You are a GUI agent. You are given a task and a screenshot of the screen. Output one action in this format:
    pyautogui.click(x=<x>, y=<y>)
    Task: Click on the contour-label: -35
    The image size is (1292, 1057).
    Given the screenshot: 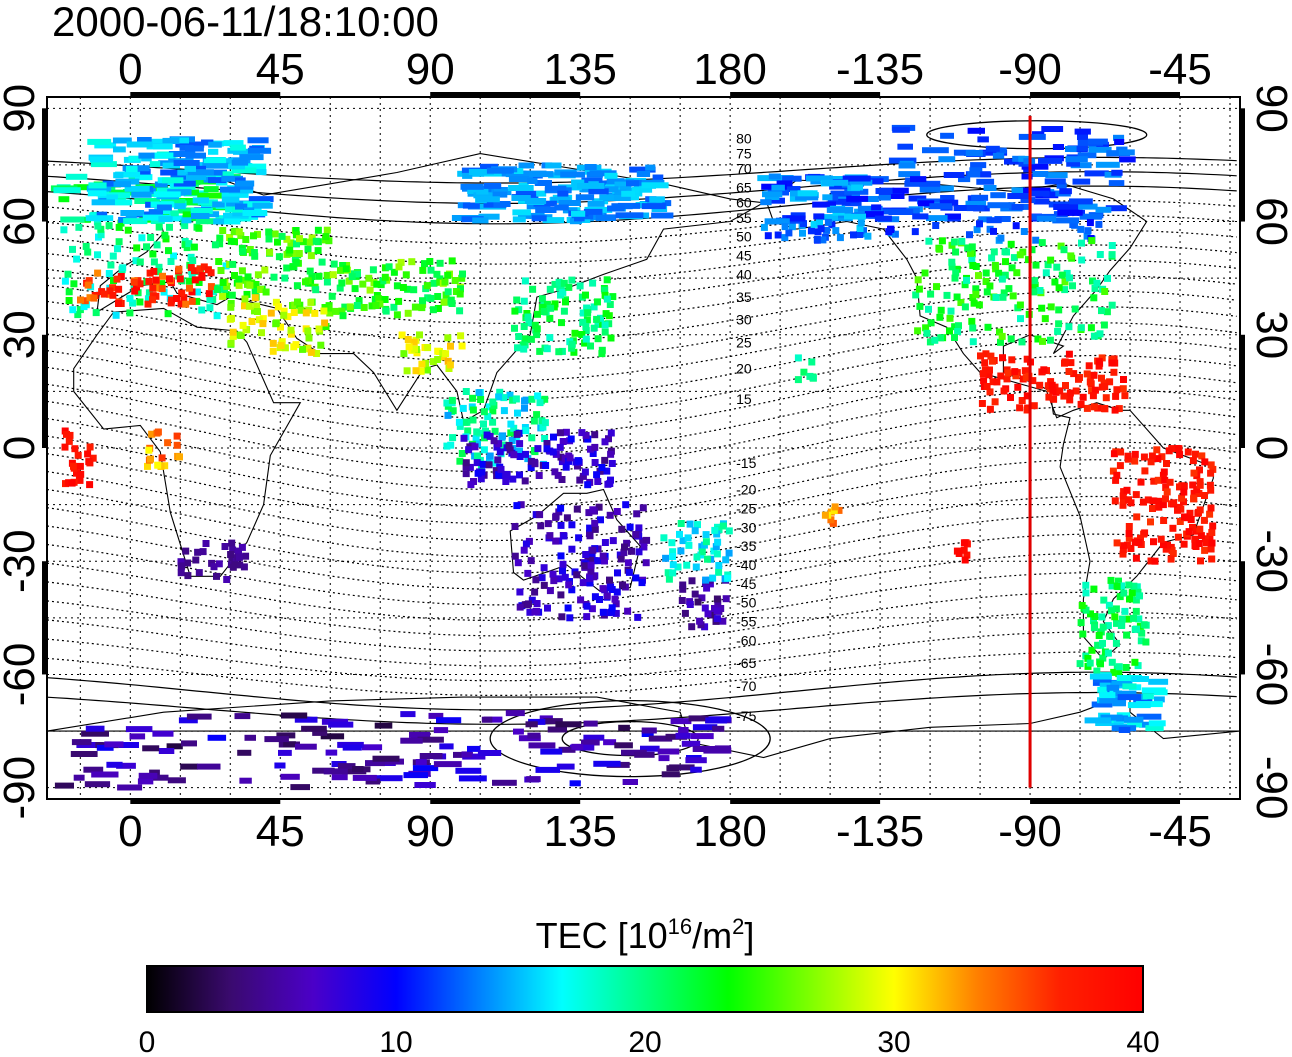 What is the action you would take?
    pyautogui.click(x=746, y=546)
    